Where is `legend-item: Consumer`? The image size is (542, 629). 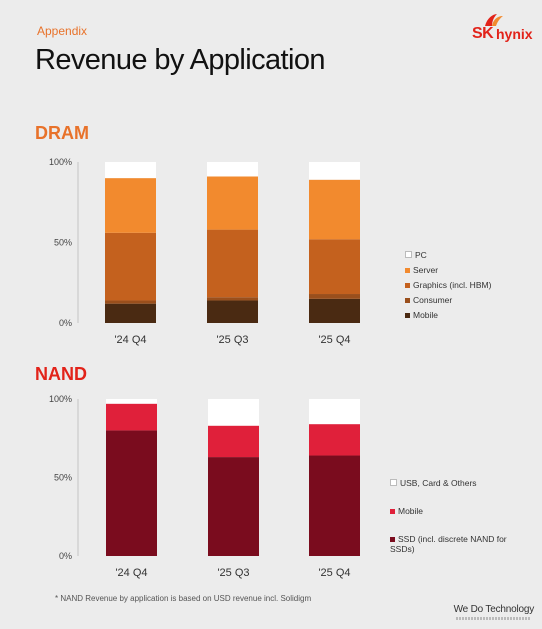
legend-item: Consumer is located at coordinates (428, 300).